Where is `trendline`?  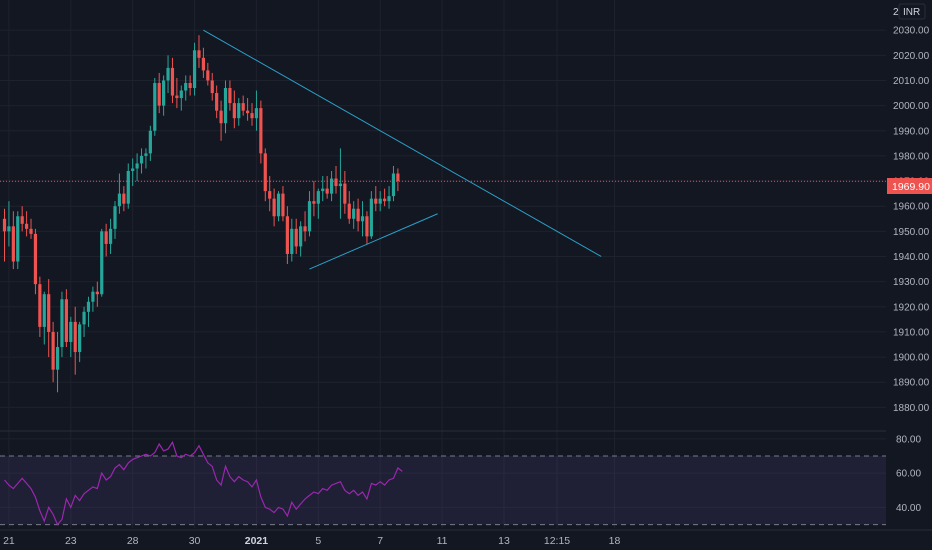
trendline is located at coordinates (373, 241).